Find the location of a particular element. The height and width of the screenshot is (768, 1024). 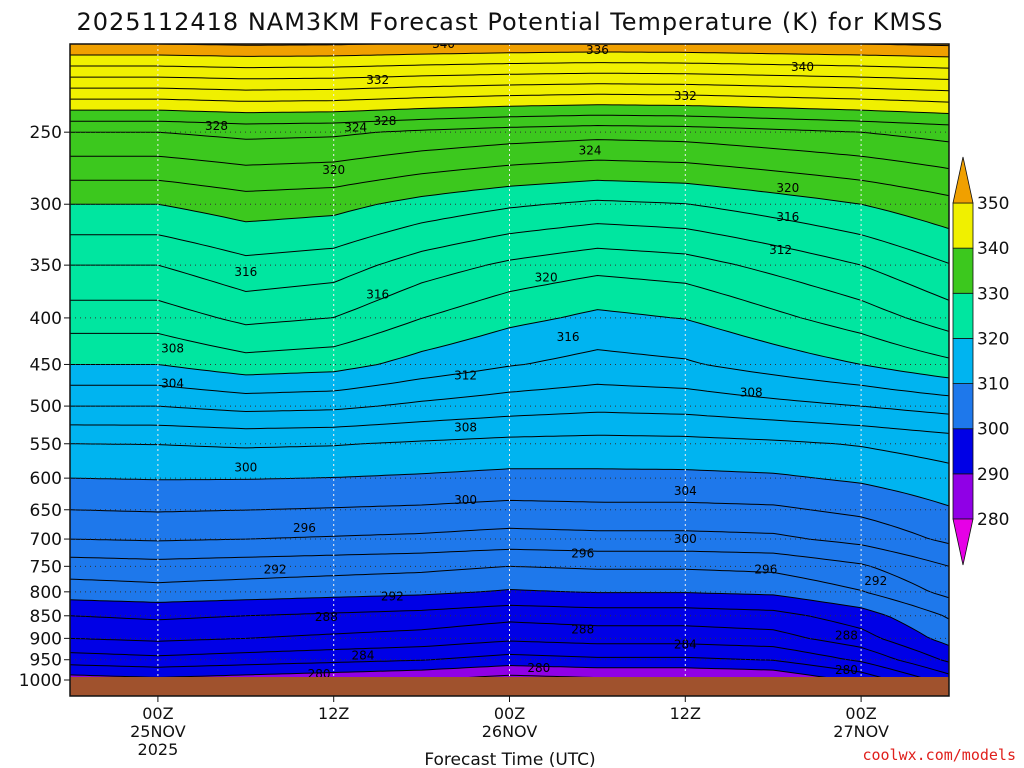

contour-label-33: 288 is located at coordinates (582, 629).